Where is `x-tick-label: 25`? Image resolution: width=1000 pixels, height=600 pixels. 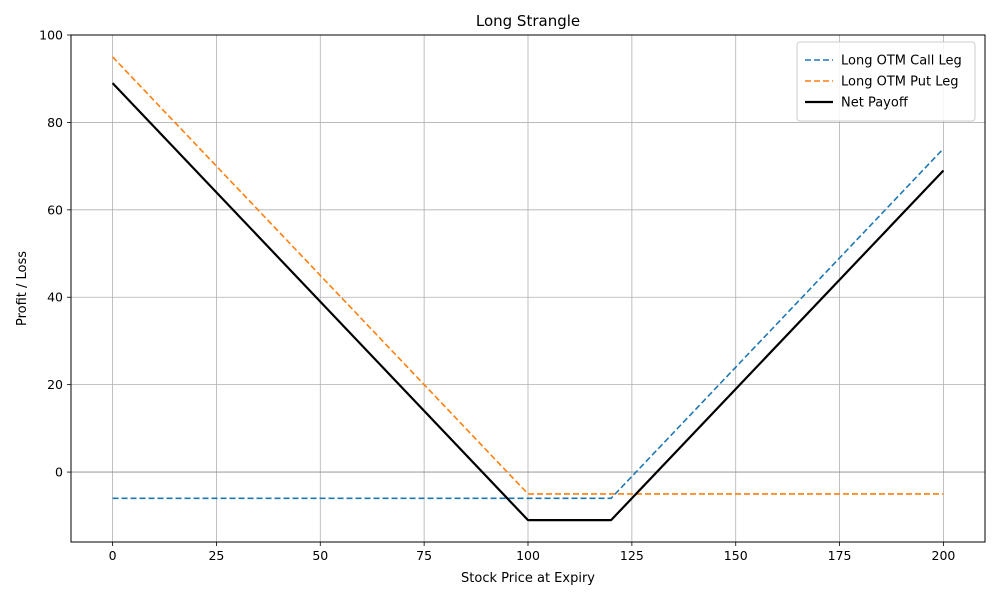 x-tick-label: 25 is located at coordinates (216, 555).